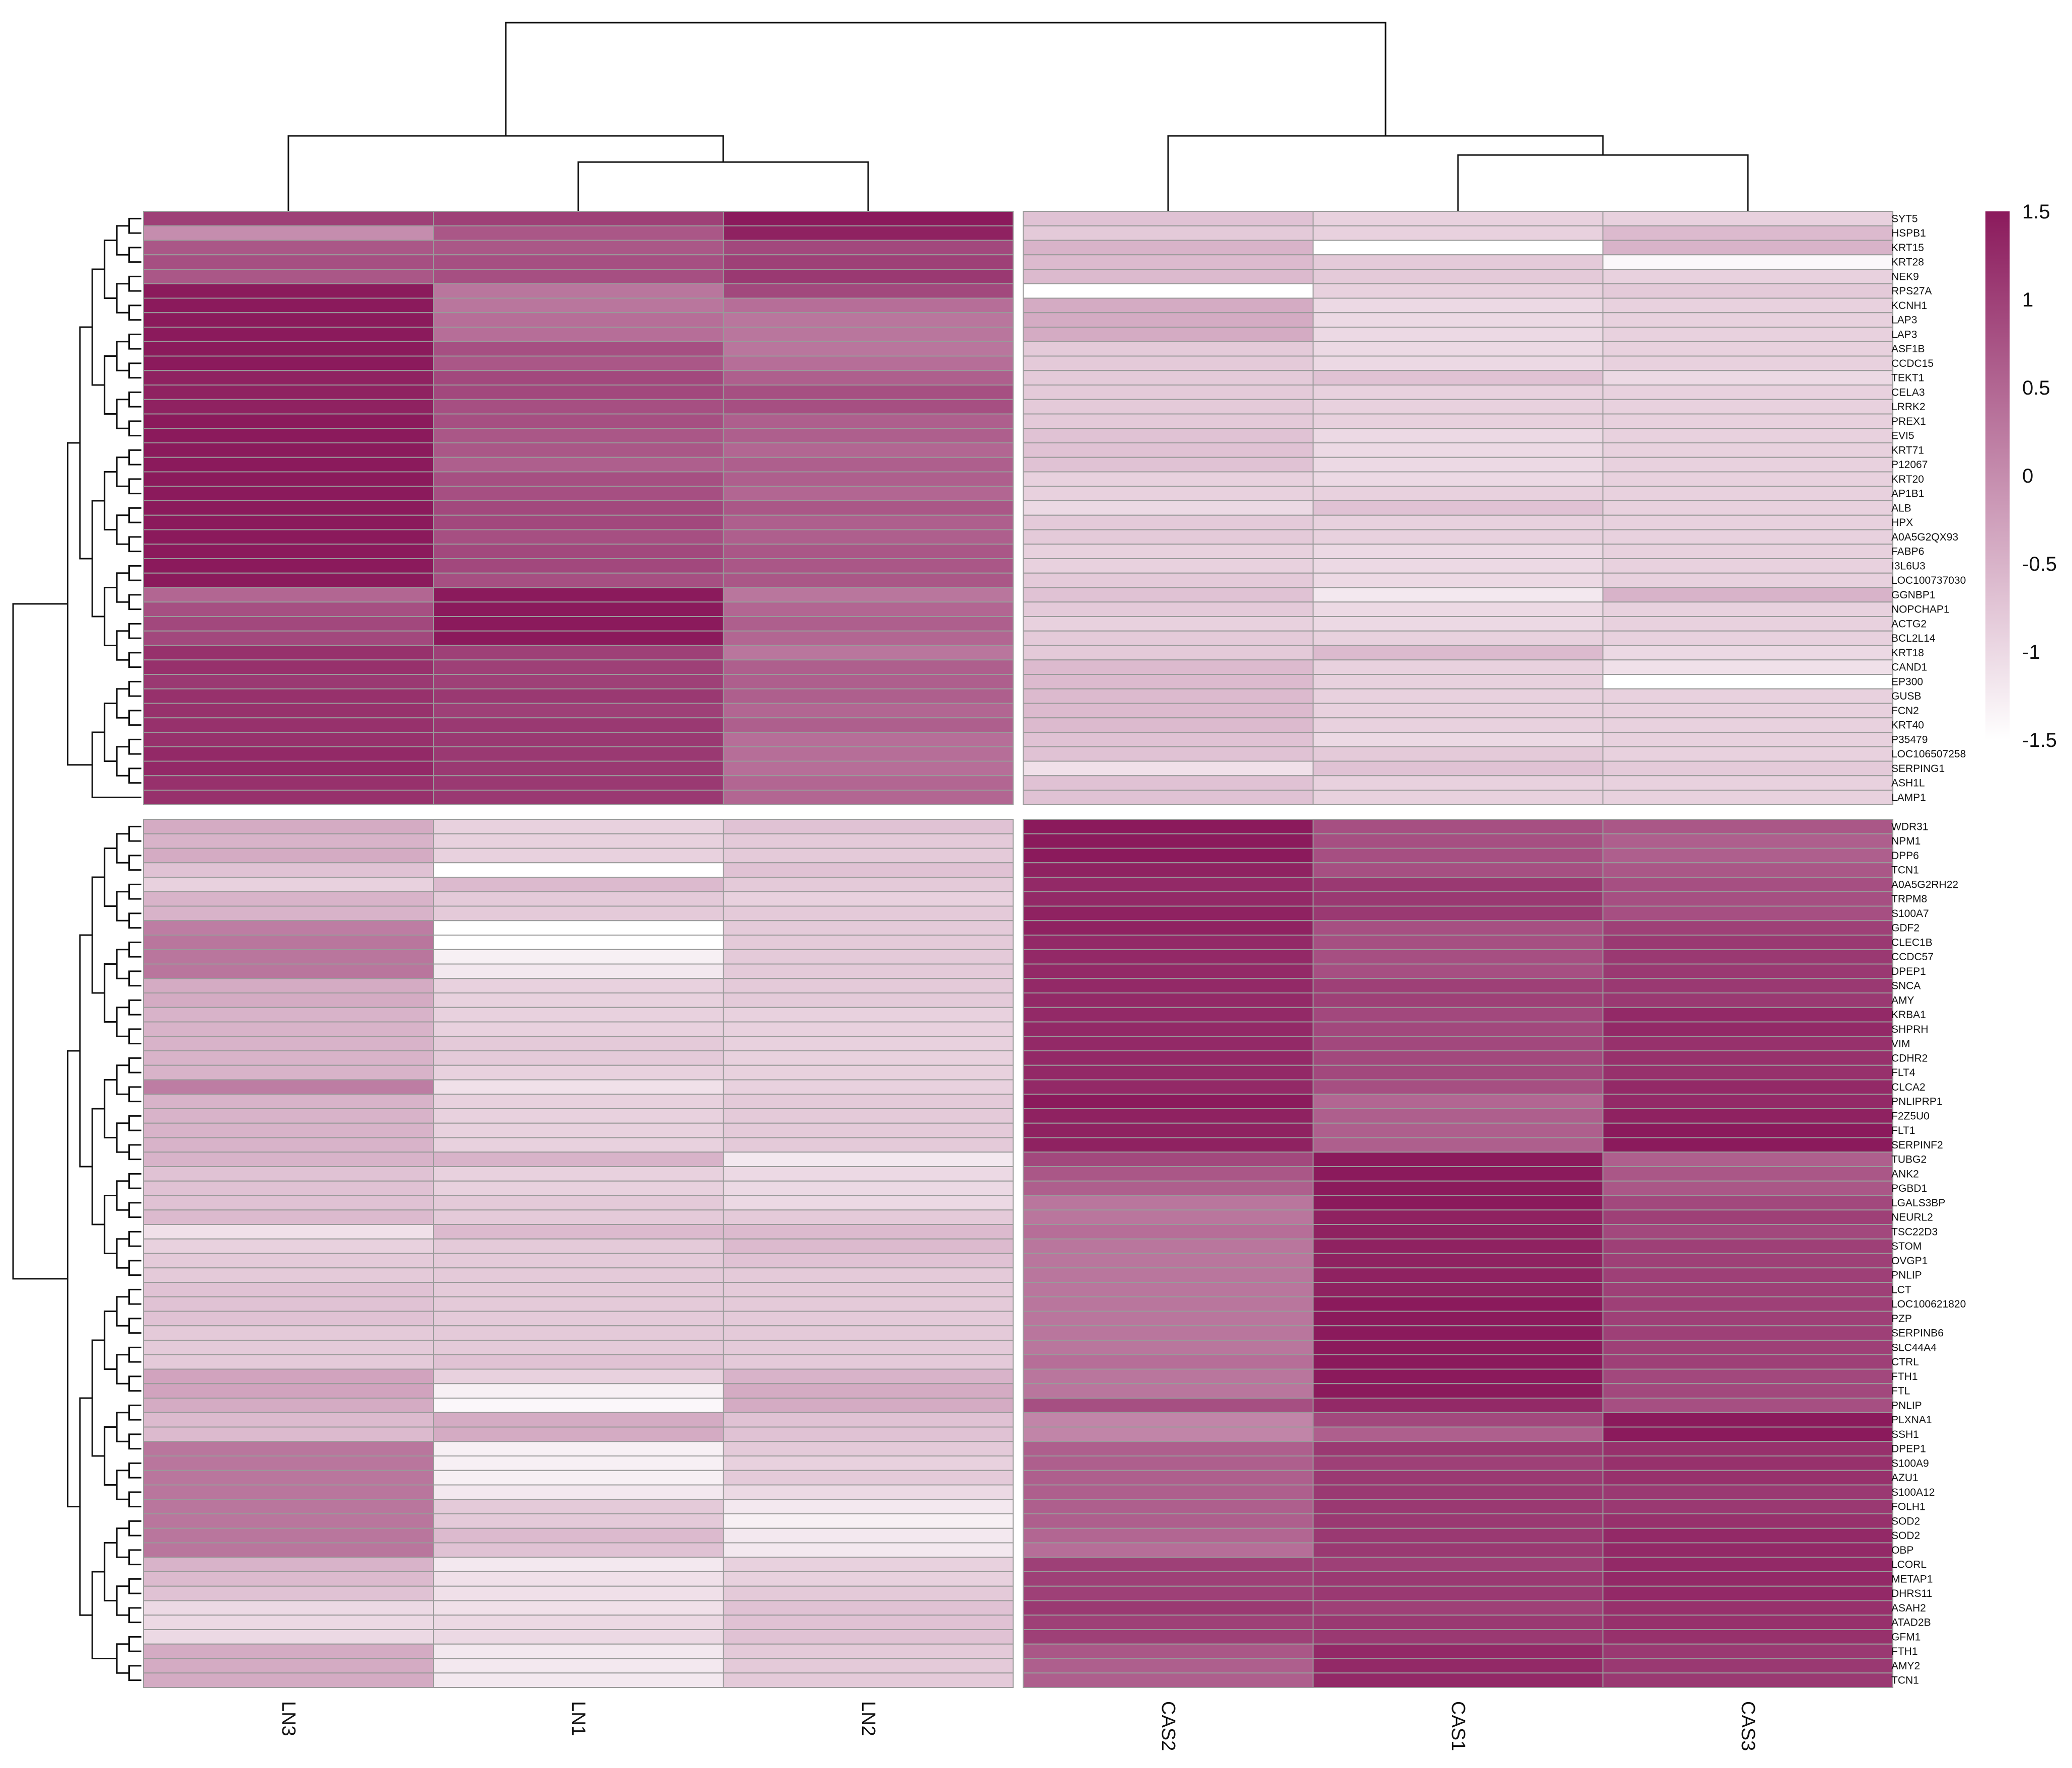 Image resolution: width=2072 pixels, height=1768 pixels. Describe the element at coordinates (1908, 1507) in the screenshot. I see `gene-label: FOLH1` at that location.